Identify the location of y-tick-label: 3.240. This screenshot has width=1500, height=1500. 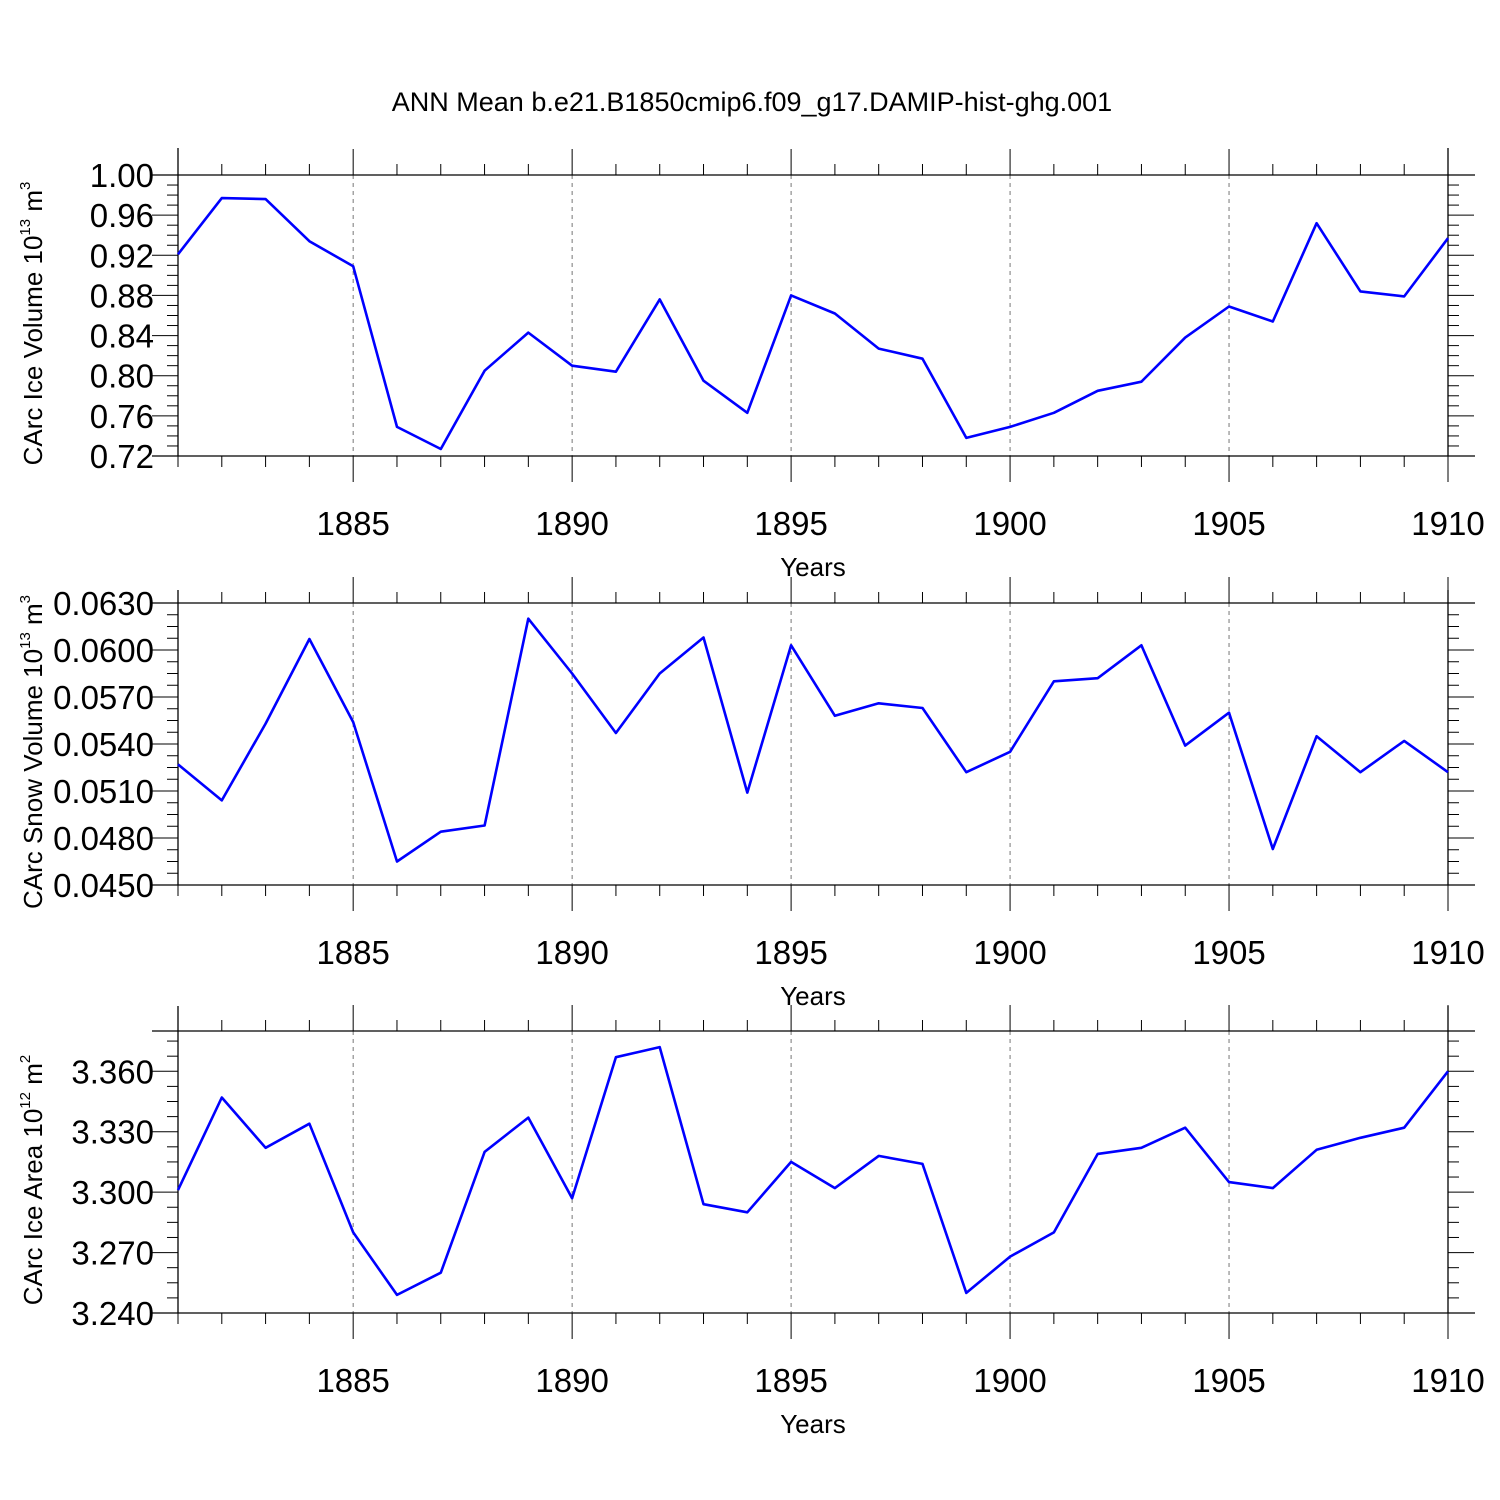
(112, 1313).